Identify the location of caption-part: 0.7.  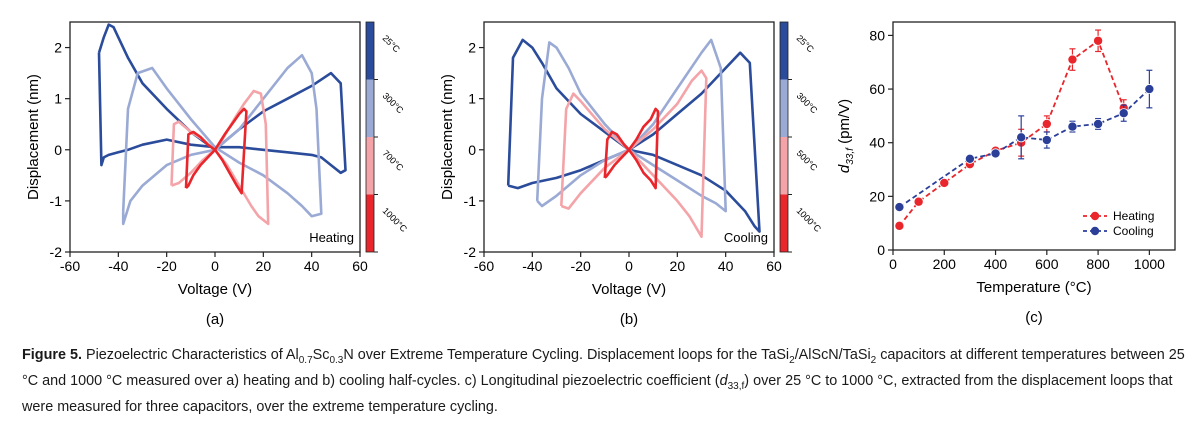
(305, 360).